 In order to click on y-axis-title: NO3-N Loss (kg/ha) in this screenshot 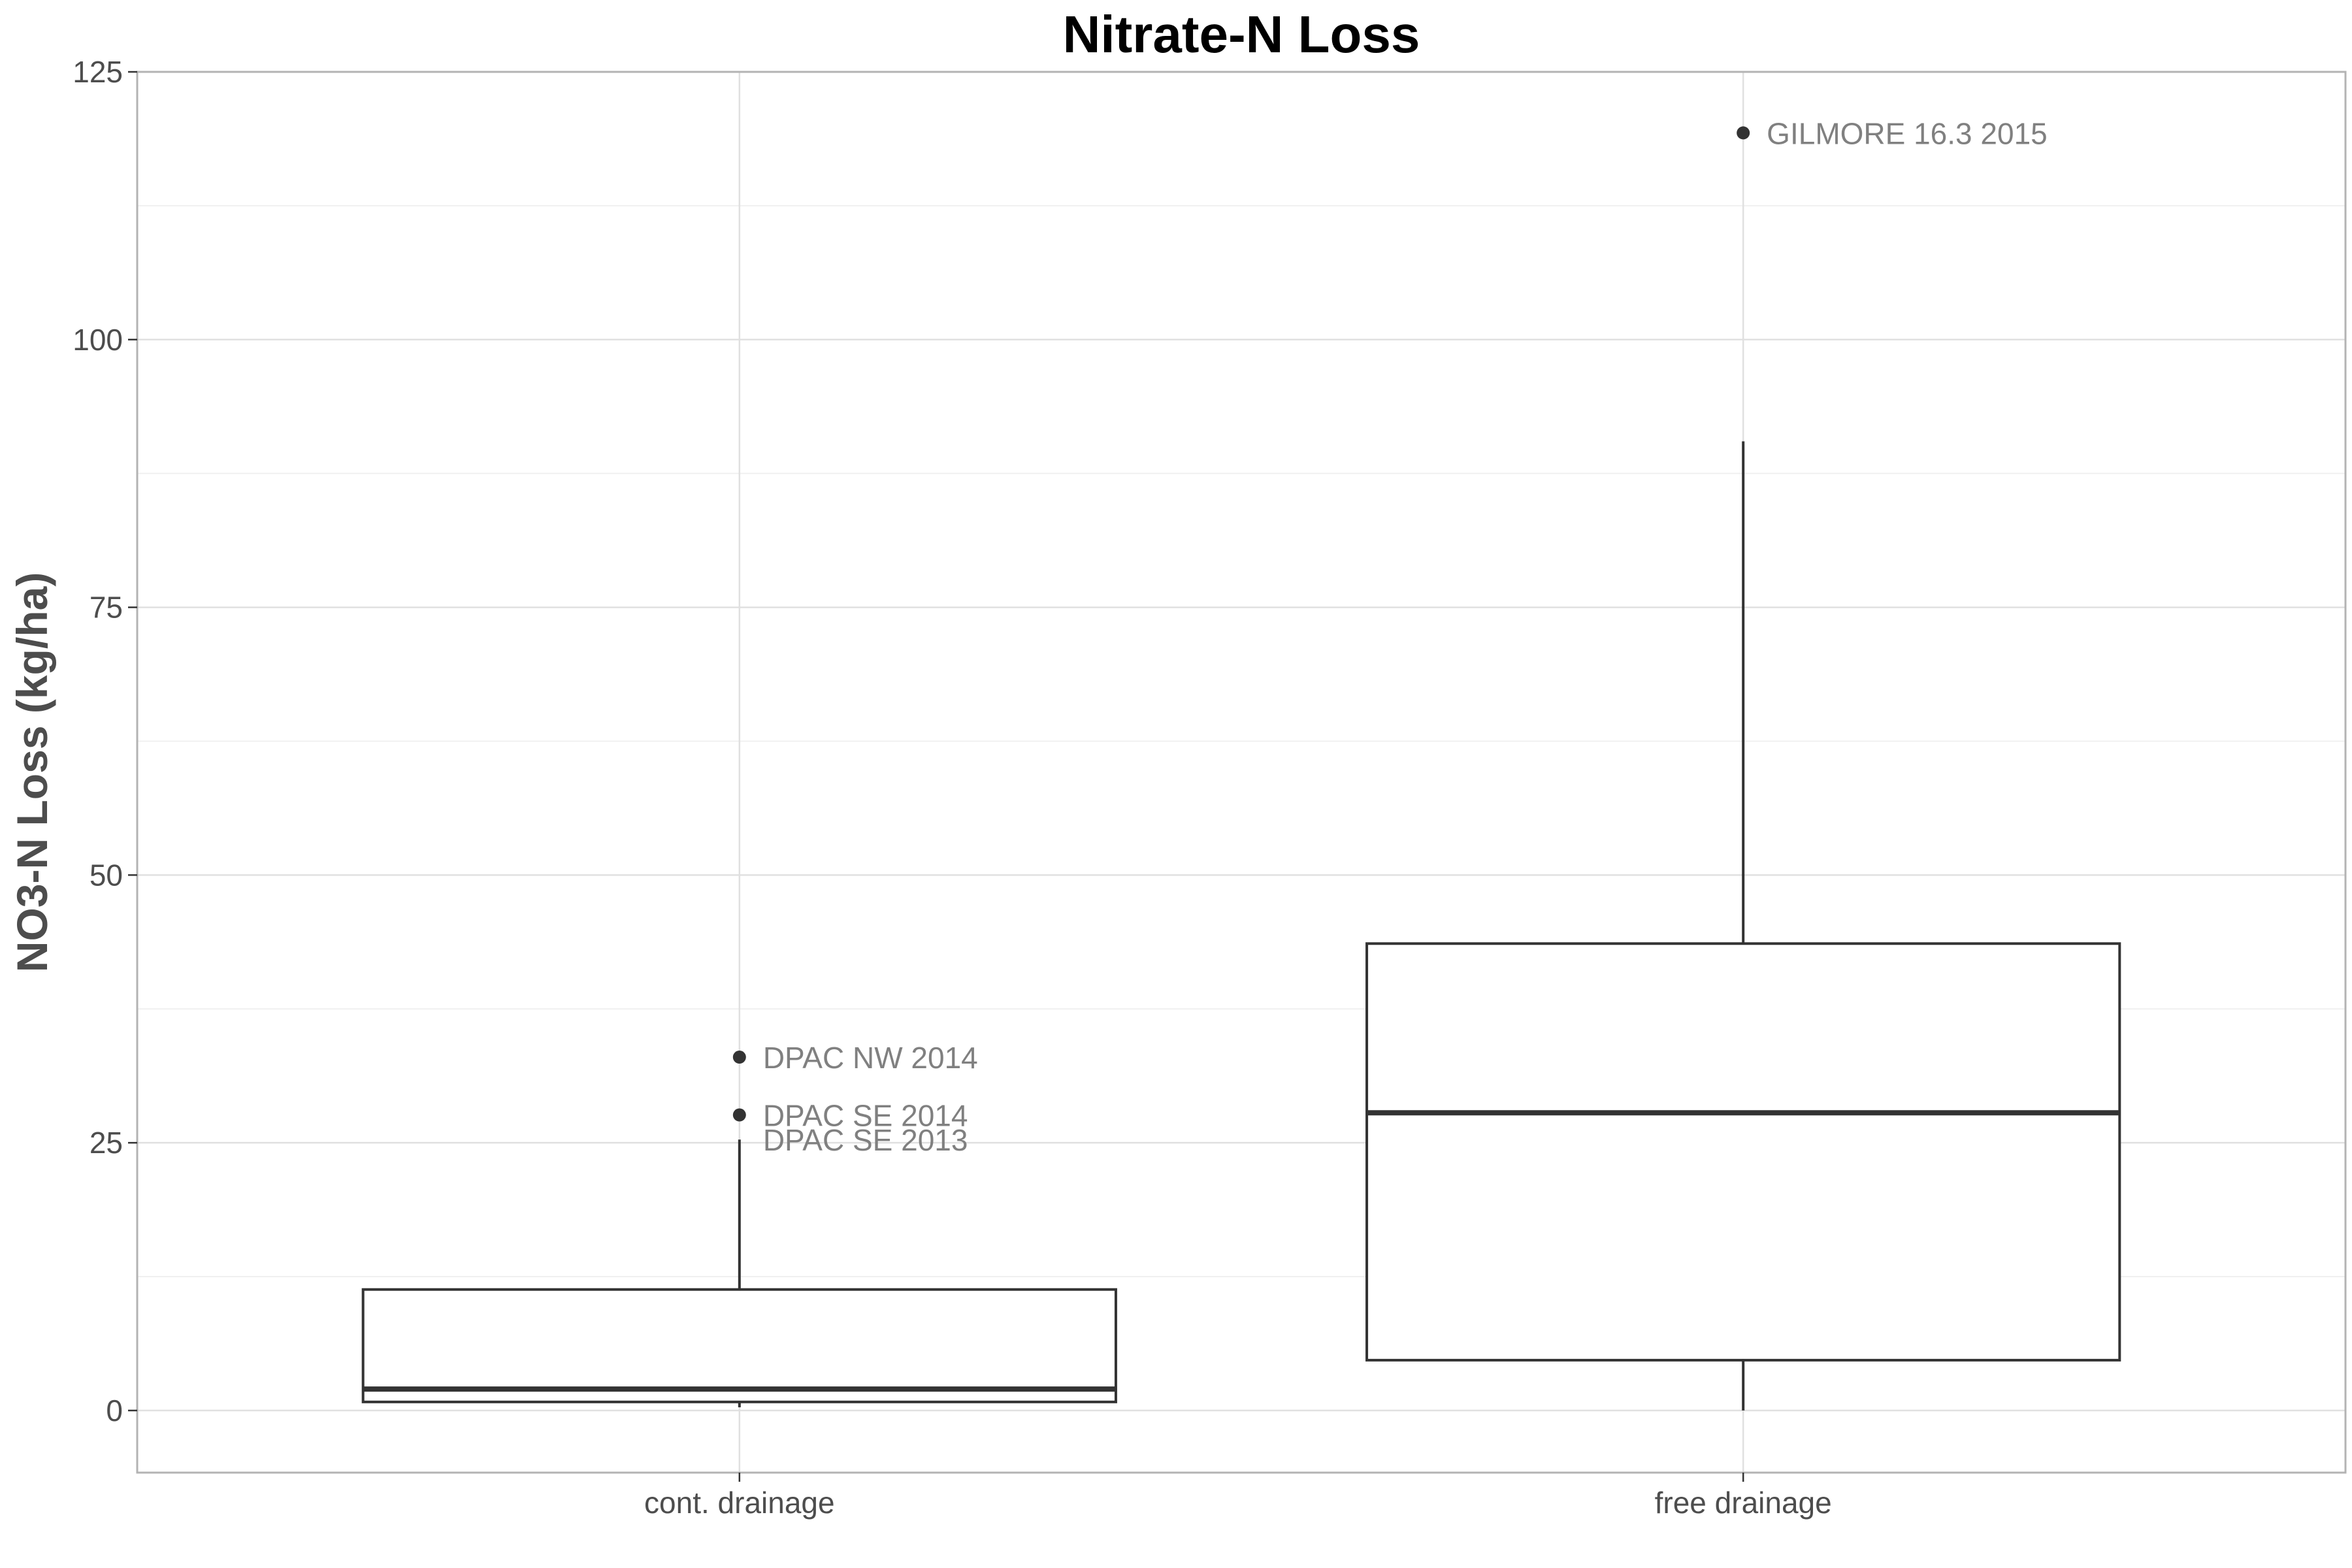, I will do `click(32, 772)`.